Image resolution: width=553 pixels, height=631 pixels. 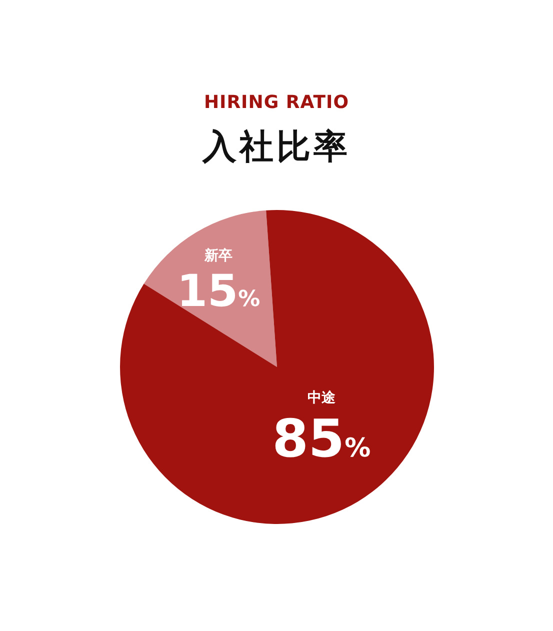 I want to click on chart-title: 入社比率, so click(x=276, y=147).